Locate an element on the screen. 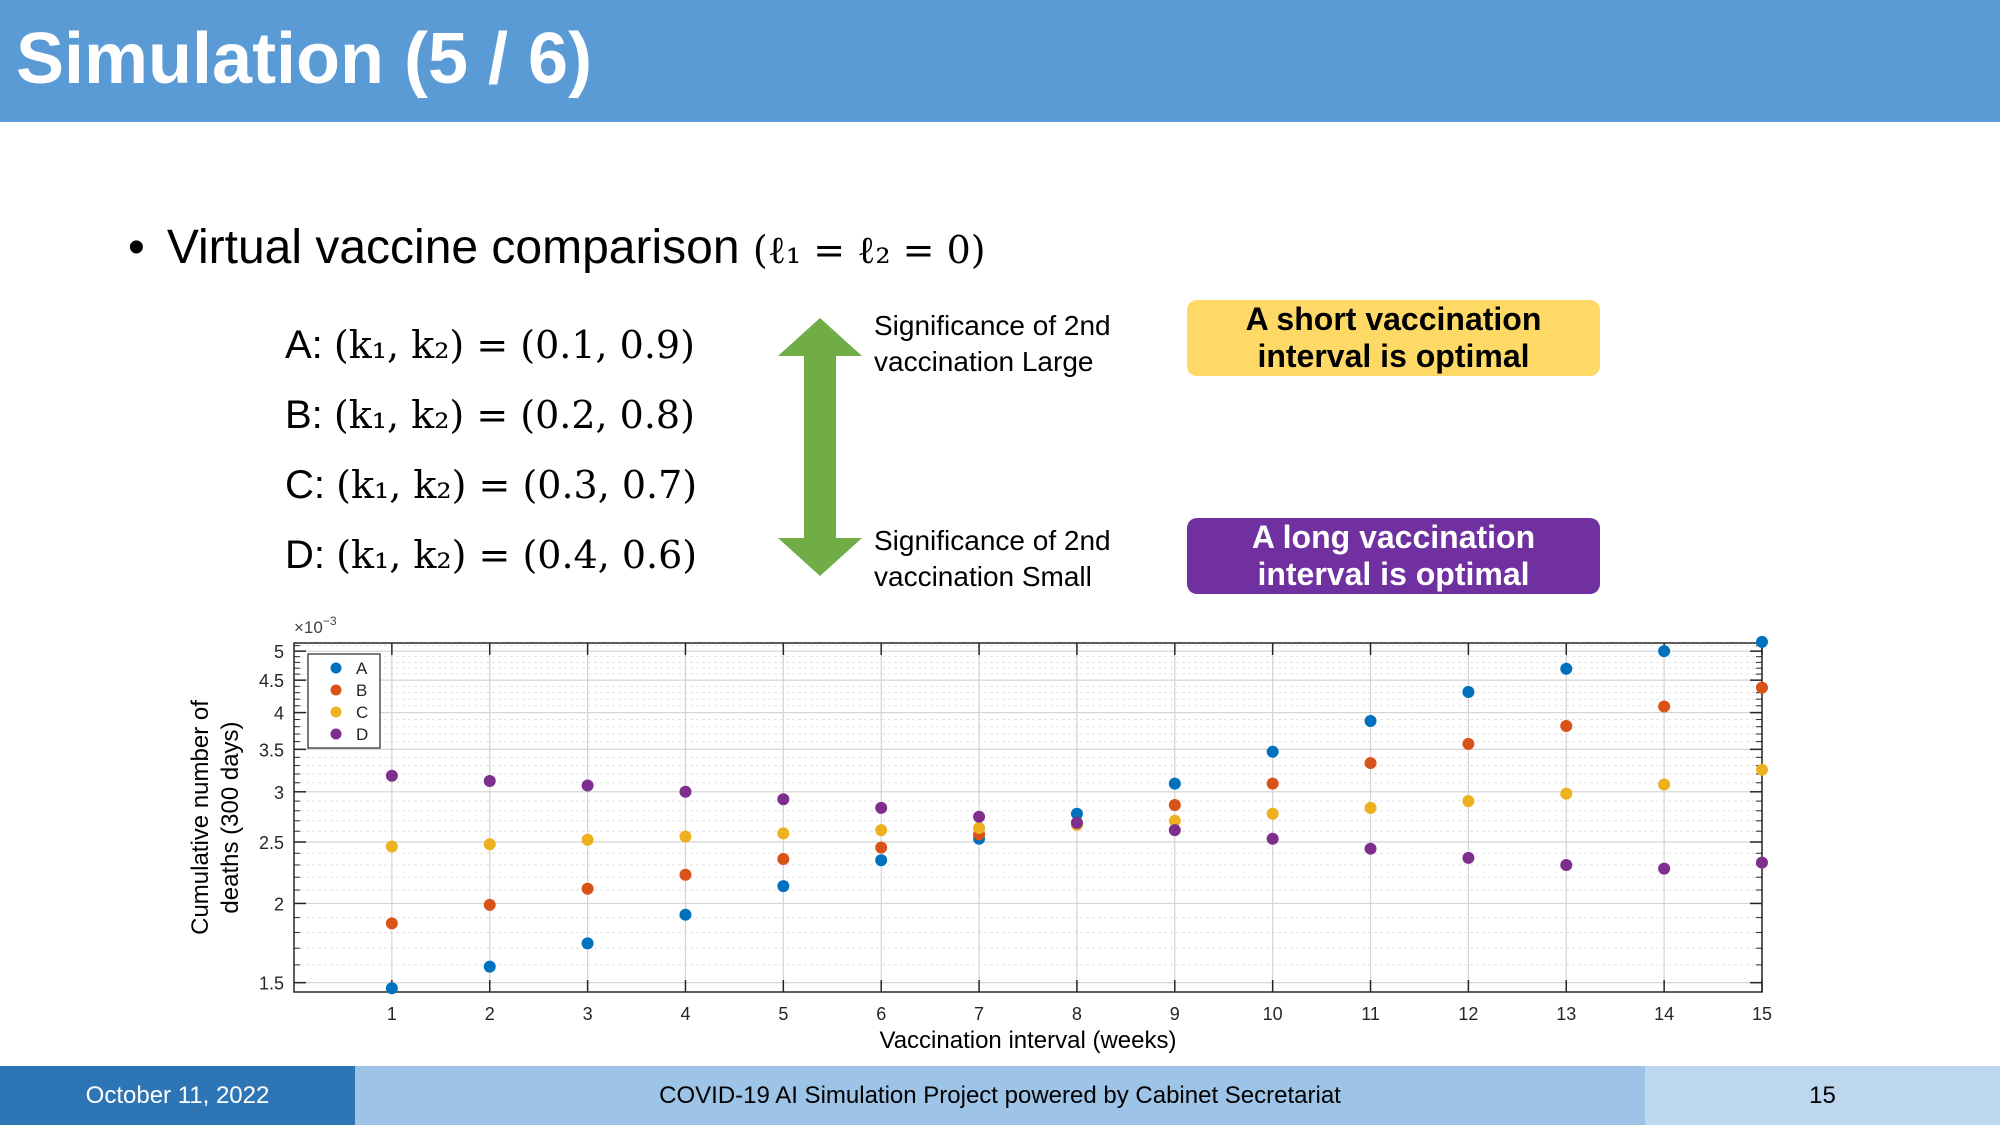 This screenshot has height=1125, width=2000. x-tick-label: 11 is located at coordinates (1370, 1014).